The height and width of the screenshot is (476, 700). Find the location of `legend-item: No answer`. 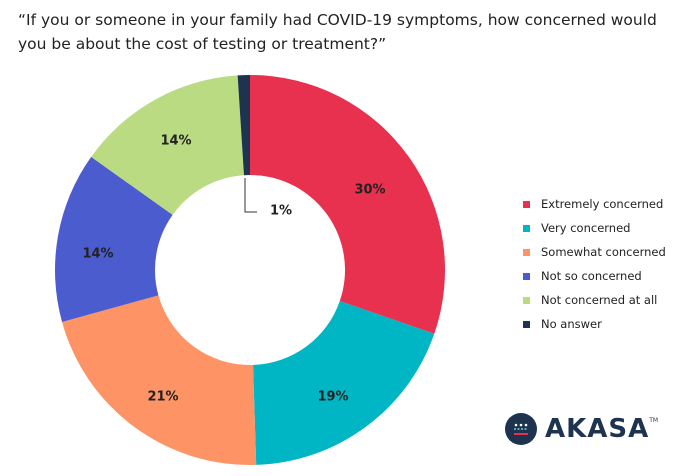

legend-item: No answer is located at coordinates (594, 324).